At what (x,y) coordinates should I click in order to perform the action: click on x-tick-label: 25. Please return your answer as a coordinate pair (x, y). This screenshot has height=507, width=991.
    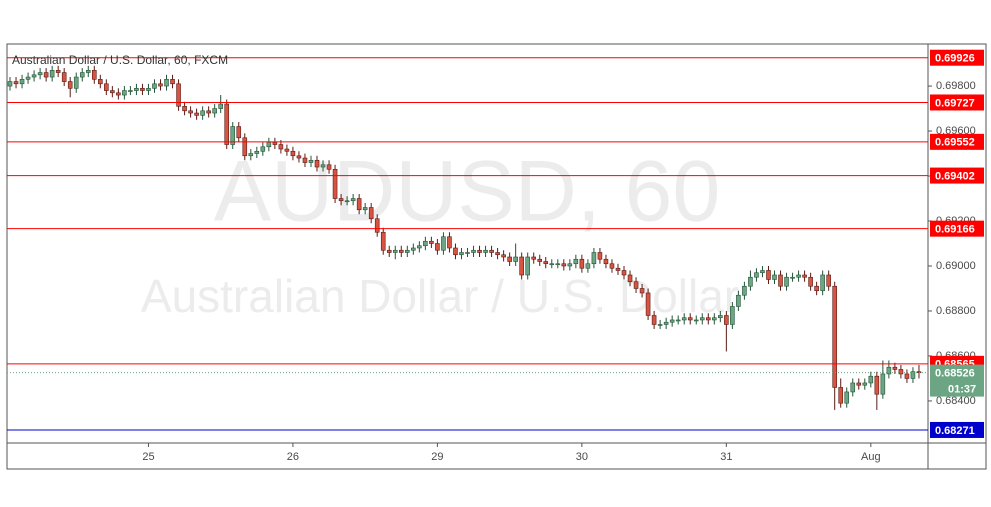
    Looking at the image, I should click on (148, 457).